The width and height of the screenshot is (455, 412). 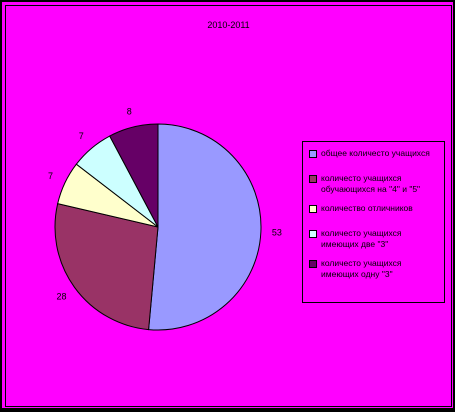 What do you see at coordinates (129, 112) in the screenshot?
I see `data-label: 8` at bounding box center [129, 112].